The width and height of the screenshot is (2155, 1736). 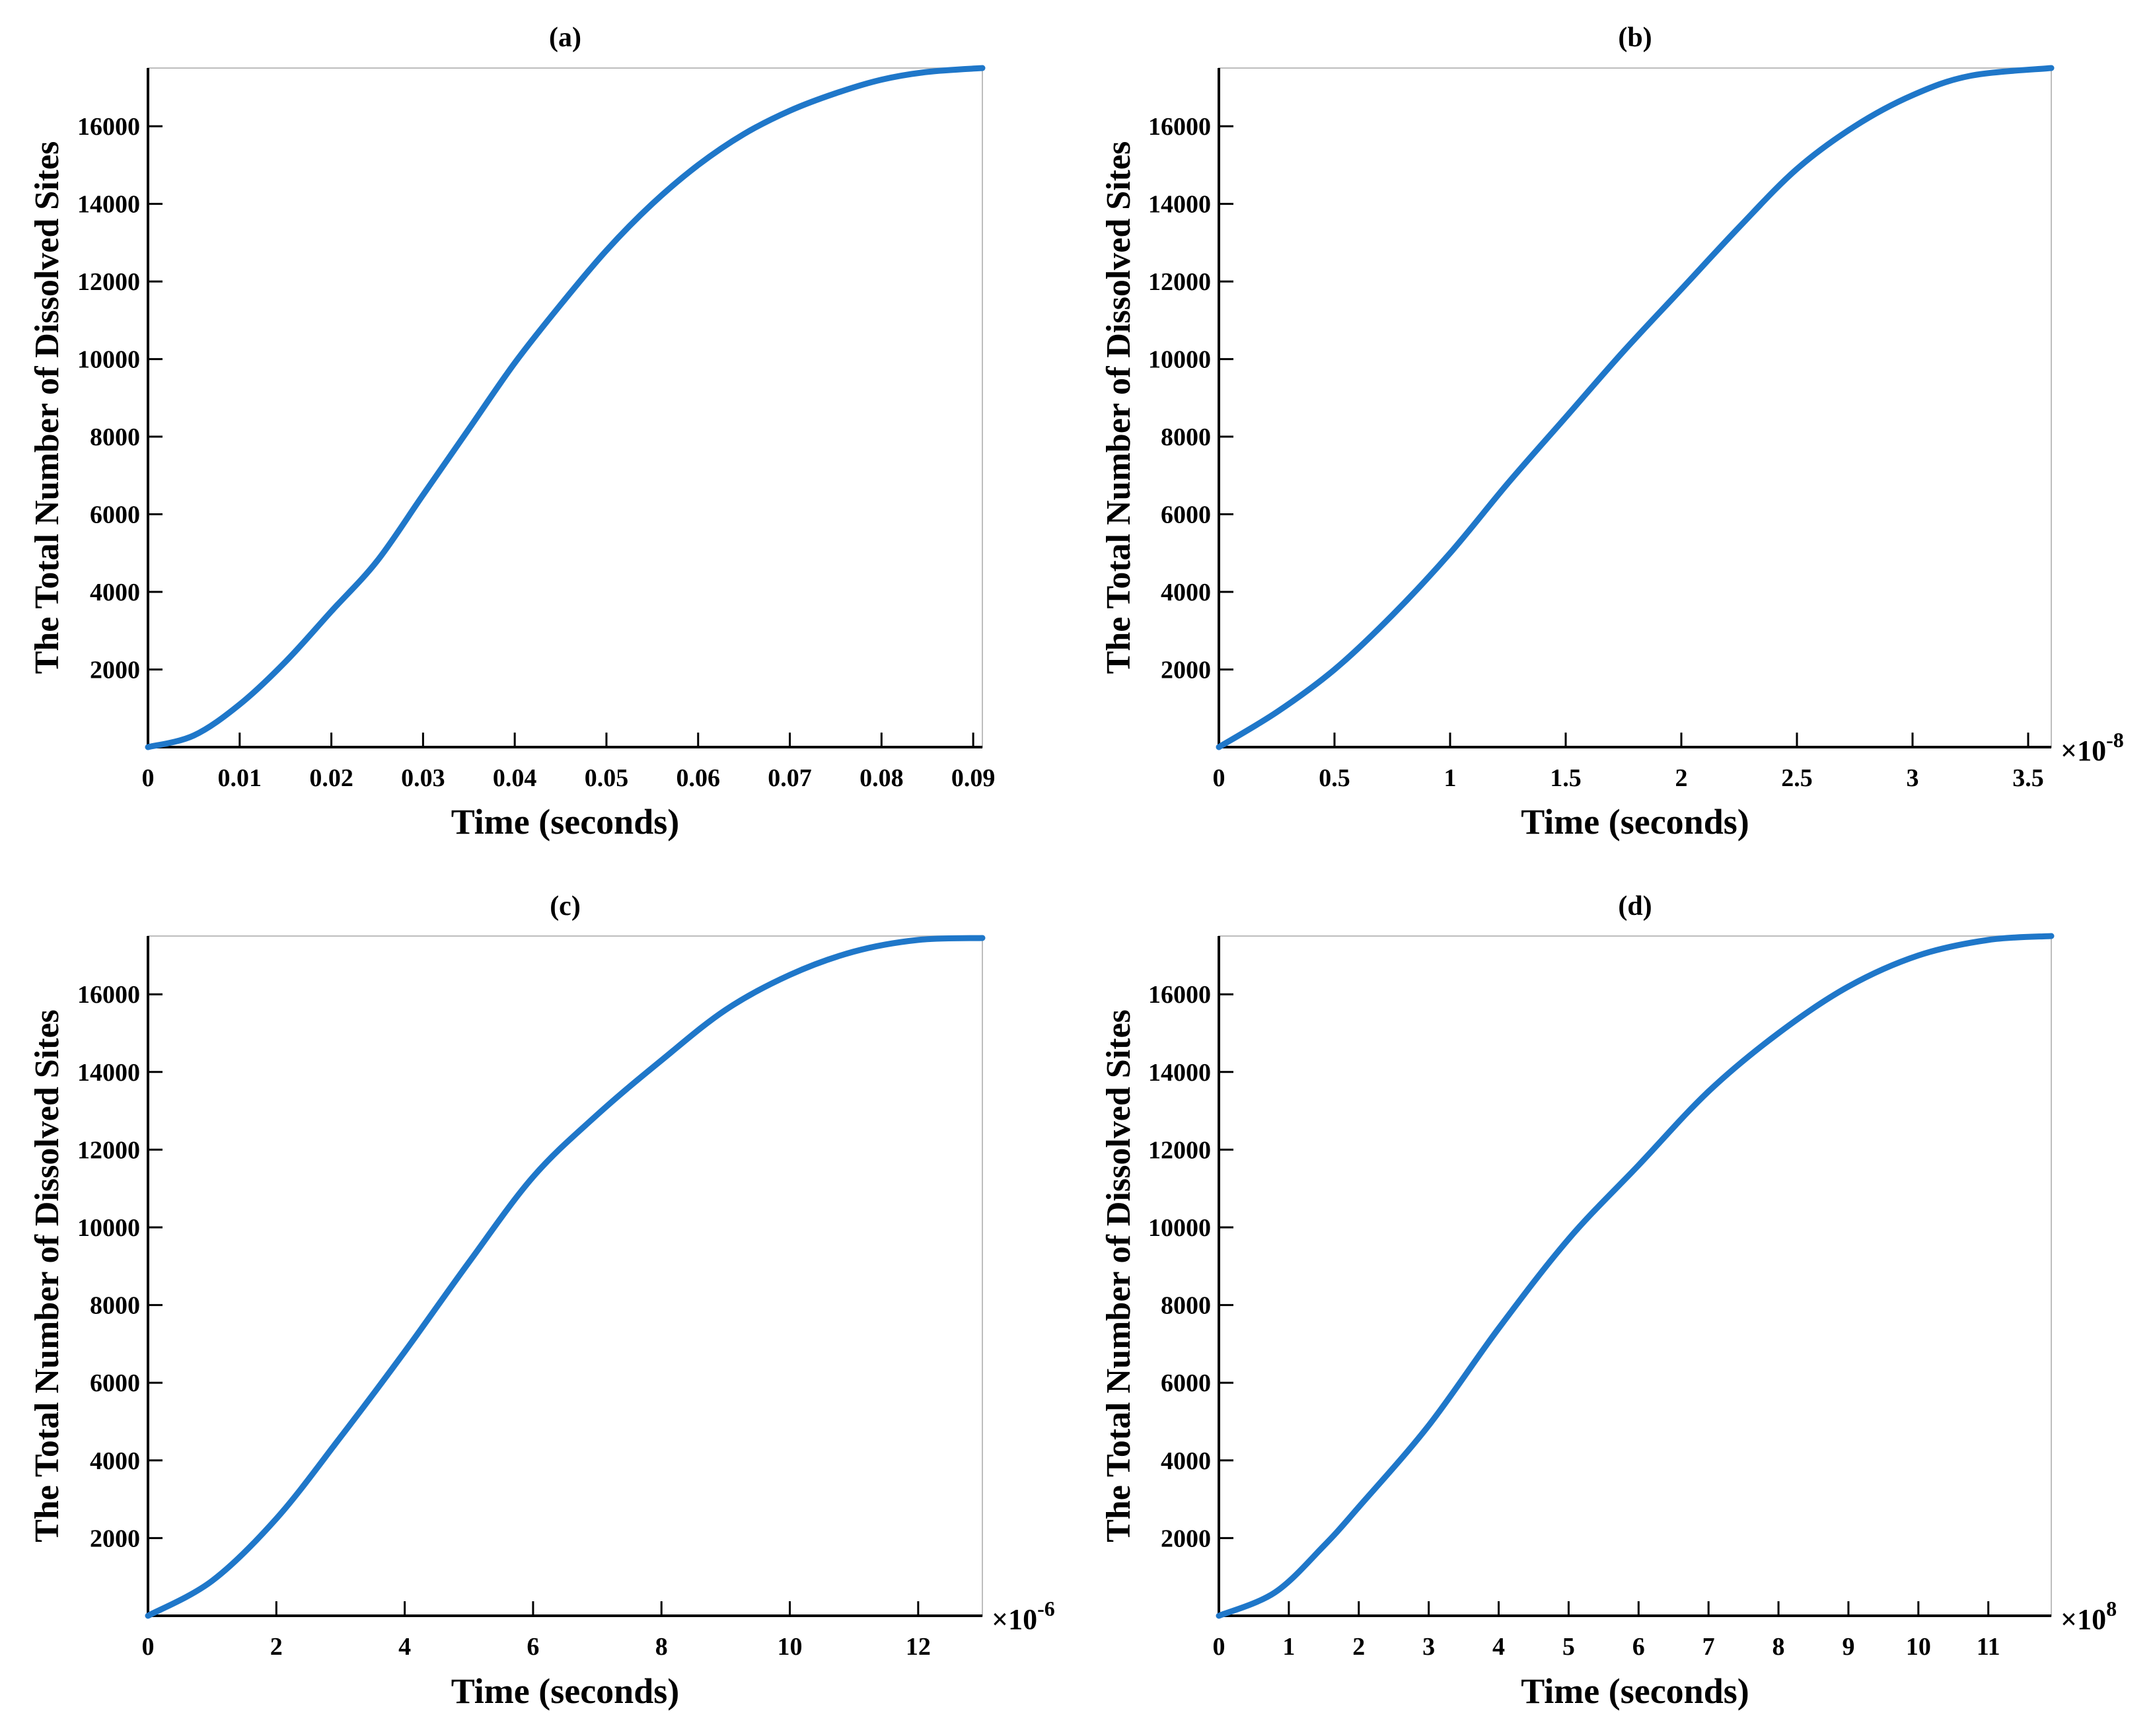 I want to click on x-tick-label: 4, so click(x=405, y=1647).